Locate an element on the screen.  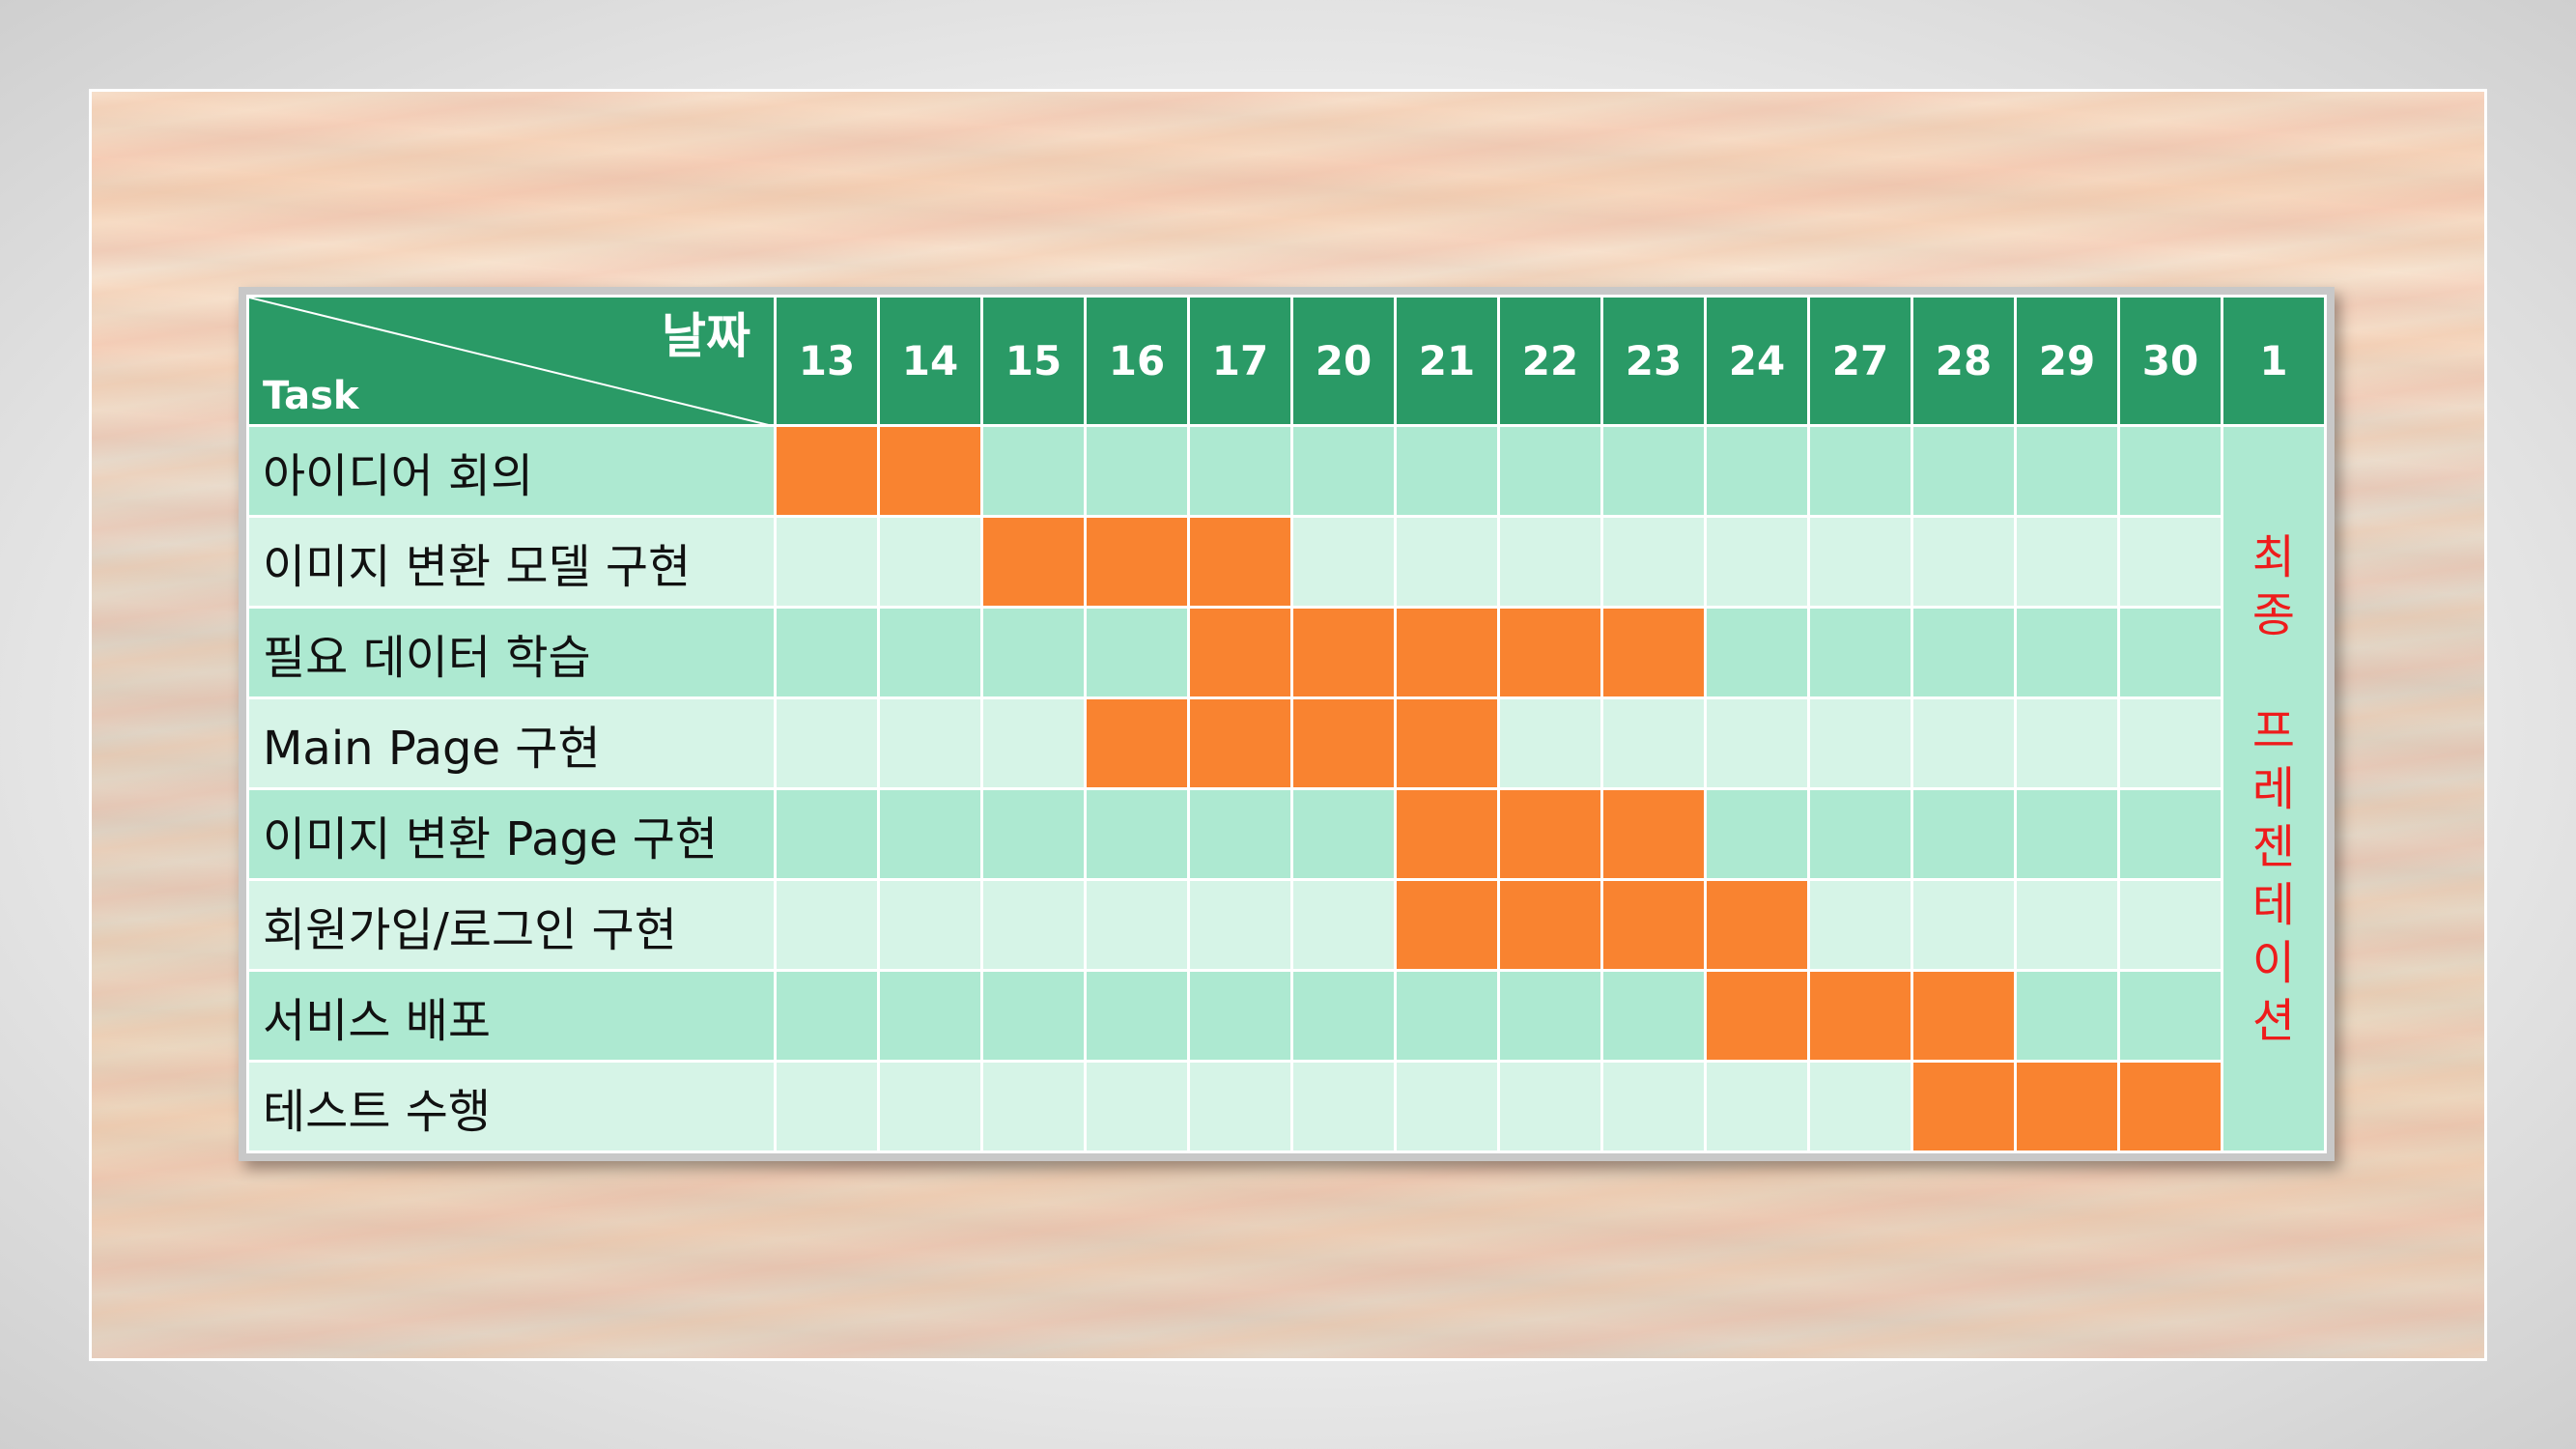
task-row: 테스트 수행 is located at coordinates (1286, 1106).